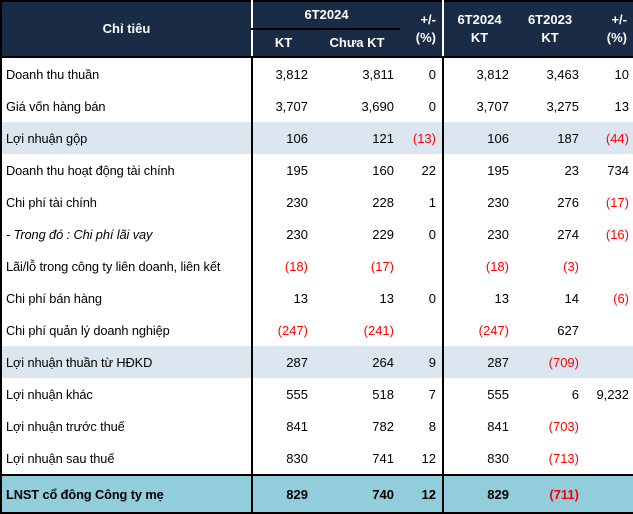  What do you see at coordinates (609, 234) in the screenshot?
I see `value-cell: (16)` at bounding box center [609, 234].